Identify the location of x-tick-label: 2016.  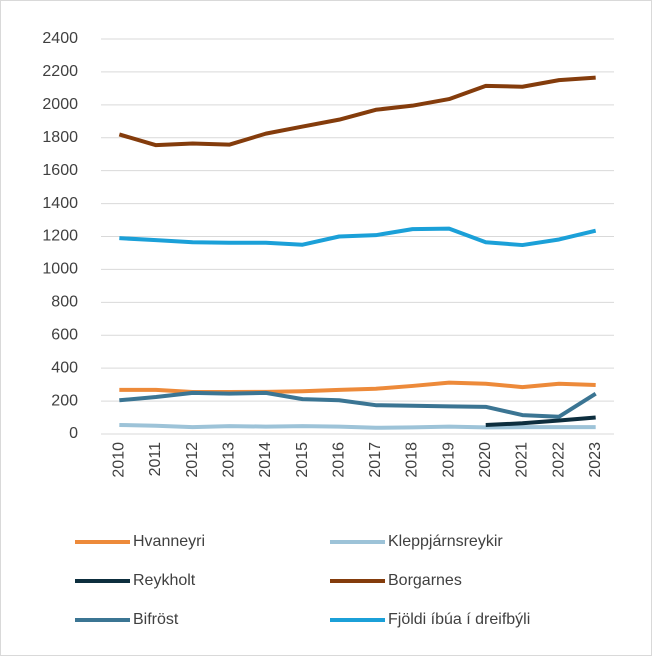
(338, 460).